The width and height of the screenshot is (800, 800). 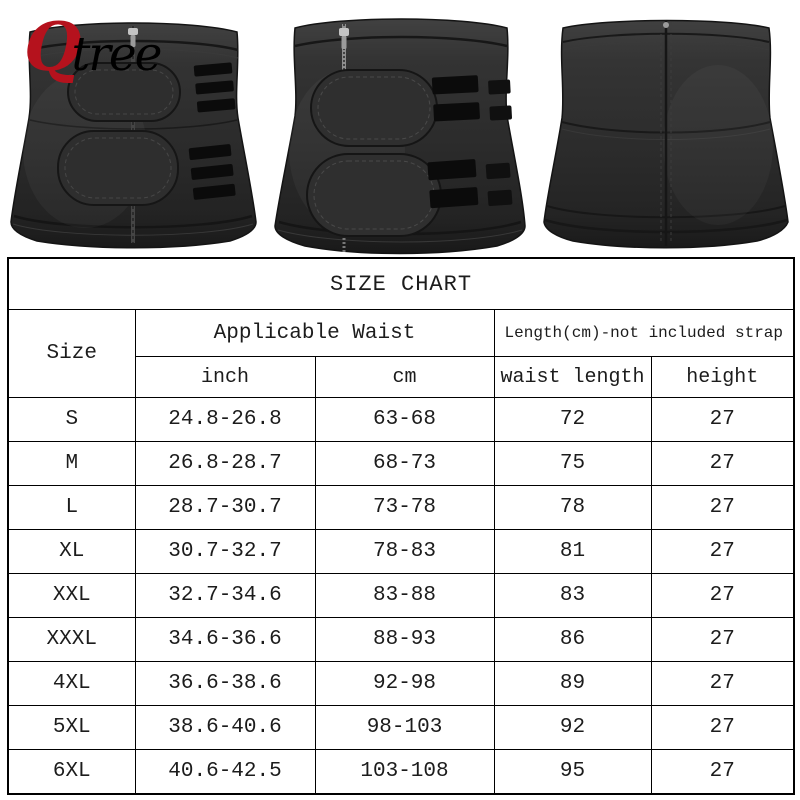 I want to click on waist-trainer-front-image, so click(x=133, y=135).